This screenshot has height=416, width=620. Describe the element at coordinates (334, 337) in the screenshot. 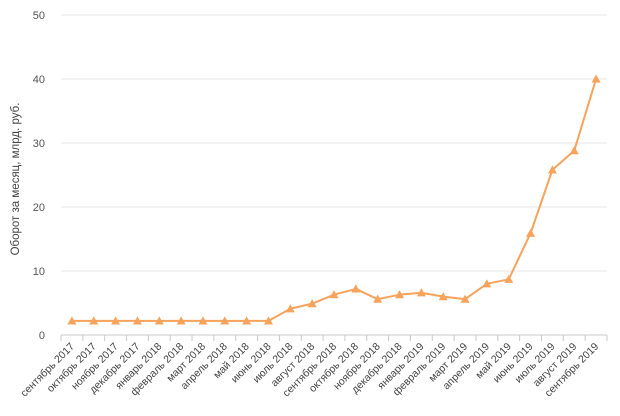

I see `x-axis` at that location.